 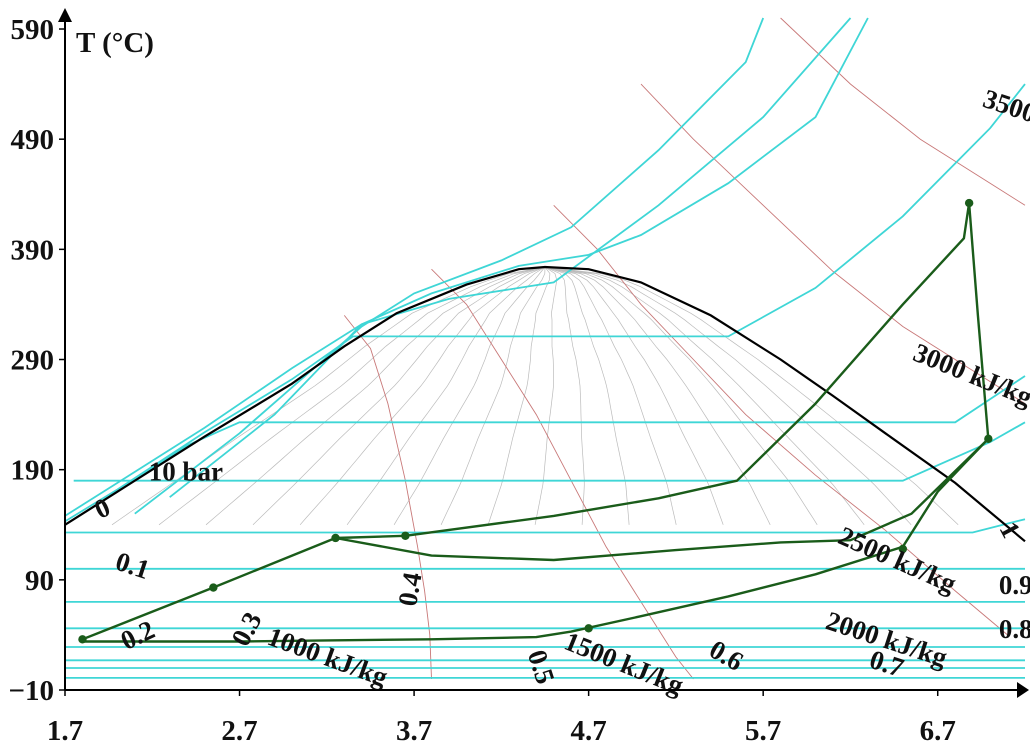 What do you see at coordinates (726, 655) in the screenshot?
I see `quality-label: 0.6` at bounding box center [726, 655].